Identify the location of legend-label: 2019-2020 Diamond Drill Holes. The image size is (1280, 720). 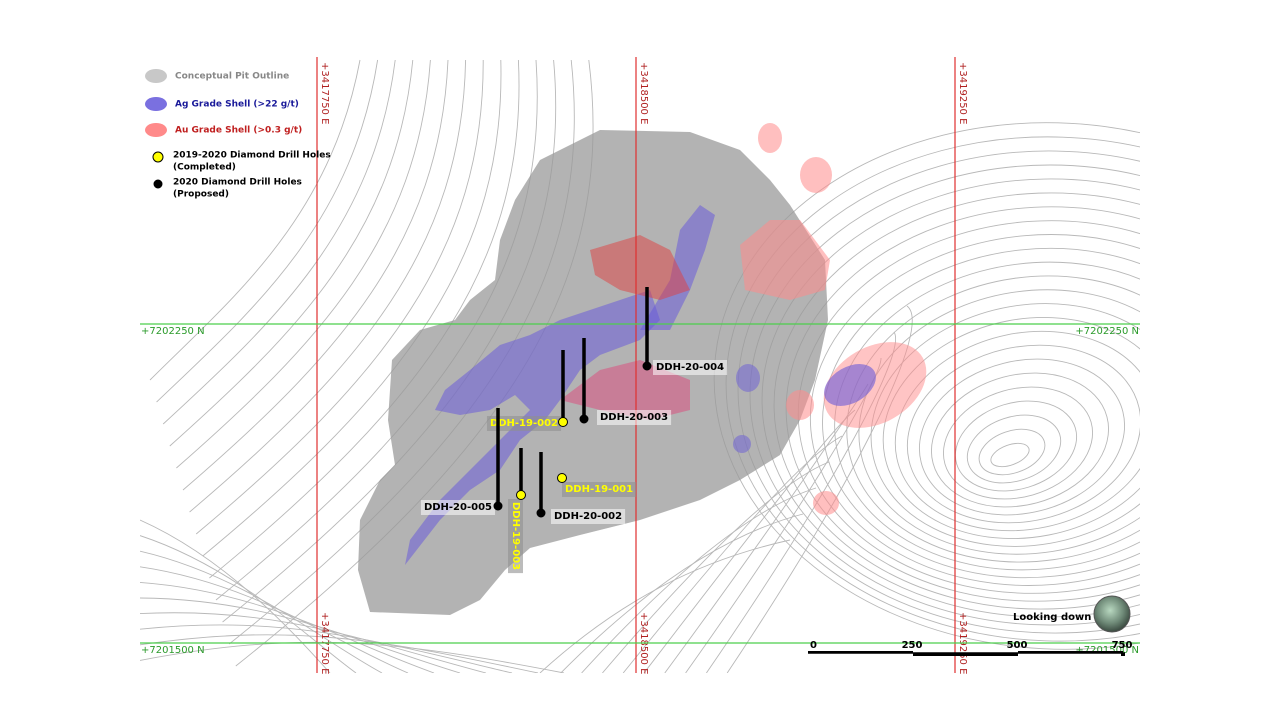
(252, 156).